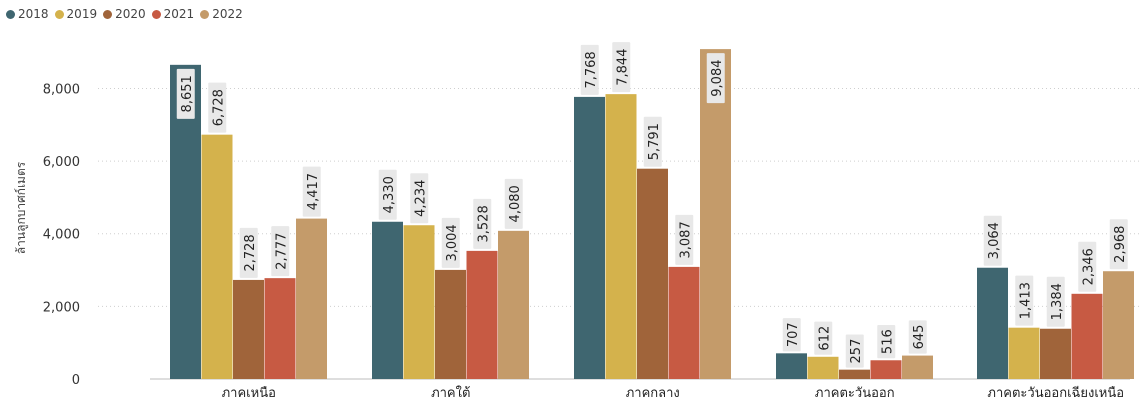 The height and width of the screenshot is (402, 1140). I want to click on data-label-text: 1,384, so click(1057, 301).